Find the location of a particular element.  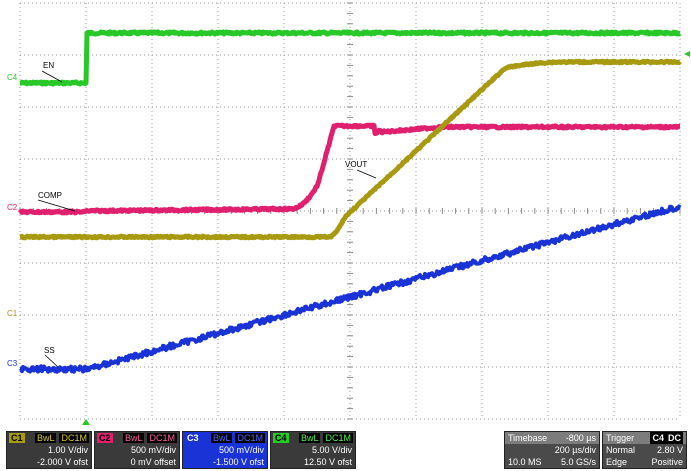

svg-text: VOUT is located at coordinates (356, 164).